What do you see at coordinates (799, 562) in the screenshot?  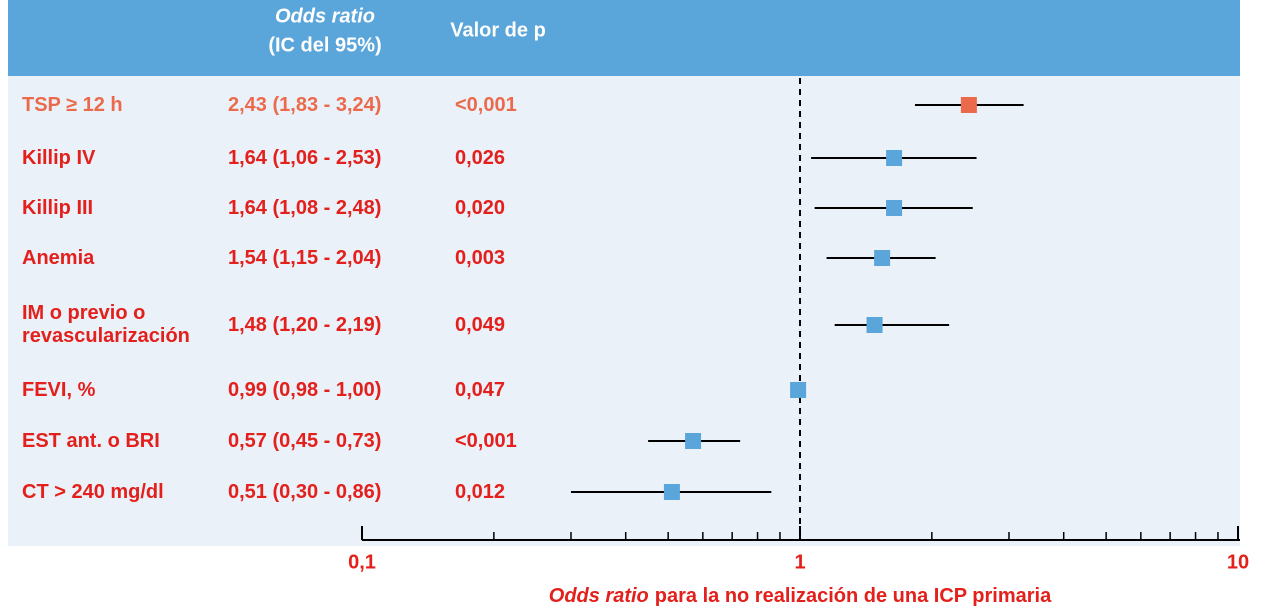 I see `x-tick-label: 1` at bounding box center [799, 562].